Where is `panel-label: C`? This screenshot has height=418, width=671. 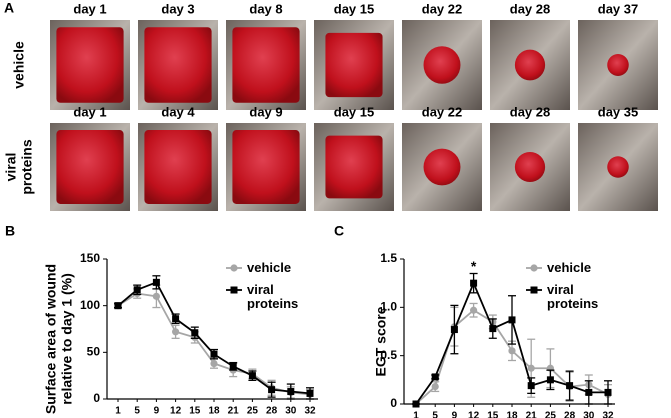
panel-label: C is located at coordinates (339, 231).